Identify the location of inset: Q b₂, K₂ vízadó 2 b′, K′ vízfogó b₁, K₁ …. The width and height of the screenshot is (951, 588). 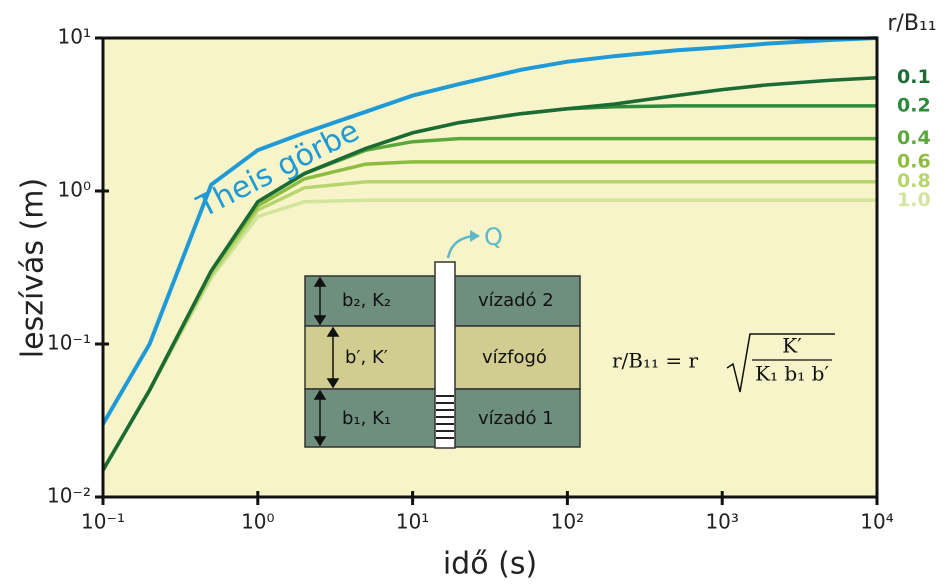
(442, 336).